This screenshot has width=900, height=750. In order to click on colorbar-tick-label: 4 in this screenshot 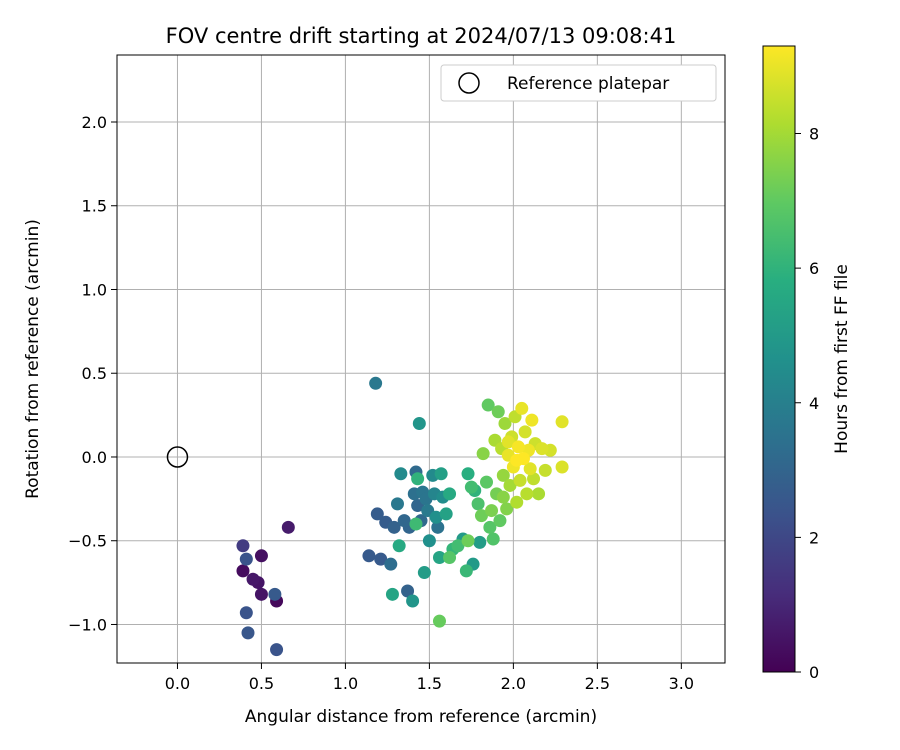, I will do `click(814, 403)`.